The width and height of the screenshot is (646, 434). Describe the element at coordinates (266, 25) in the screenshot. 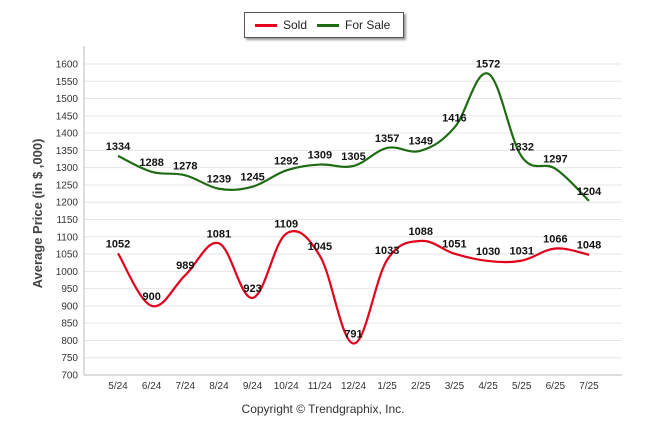

I see `legend-swatch-sold` at that location.